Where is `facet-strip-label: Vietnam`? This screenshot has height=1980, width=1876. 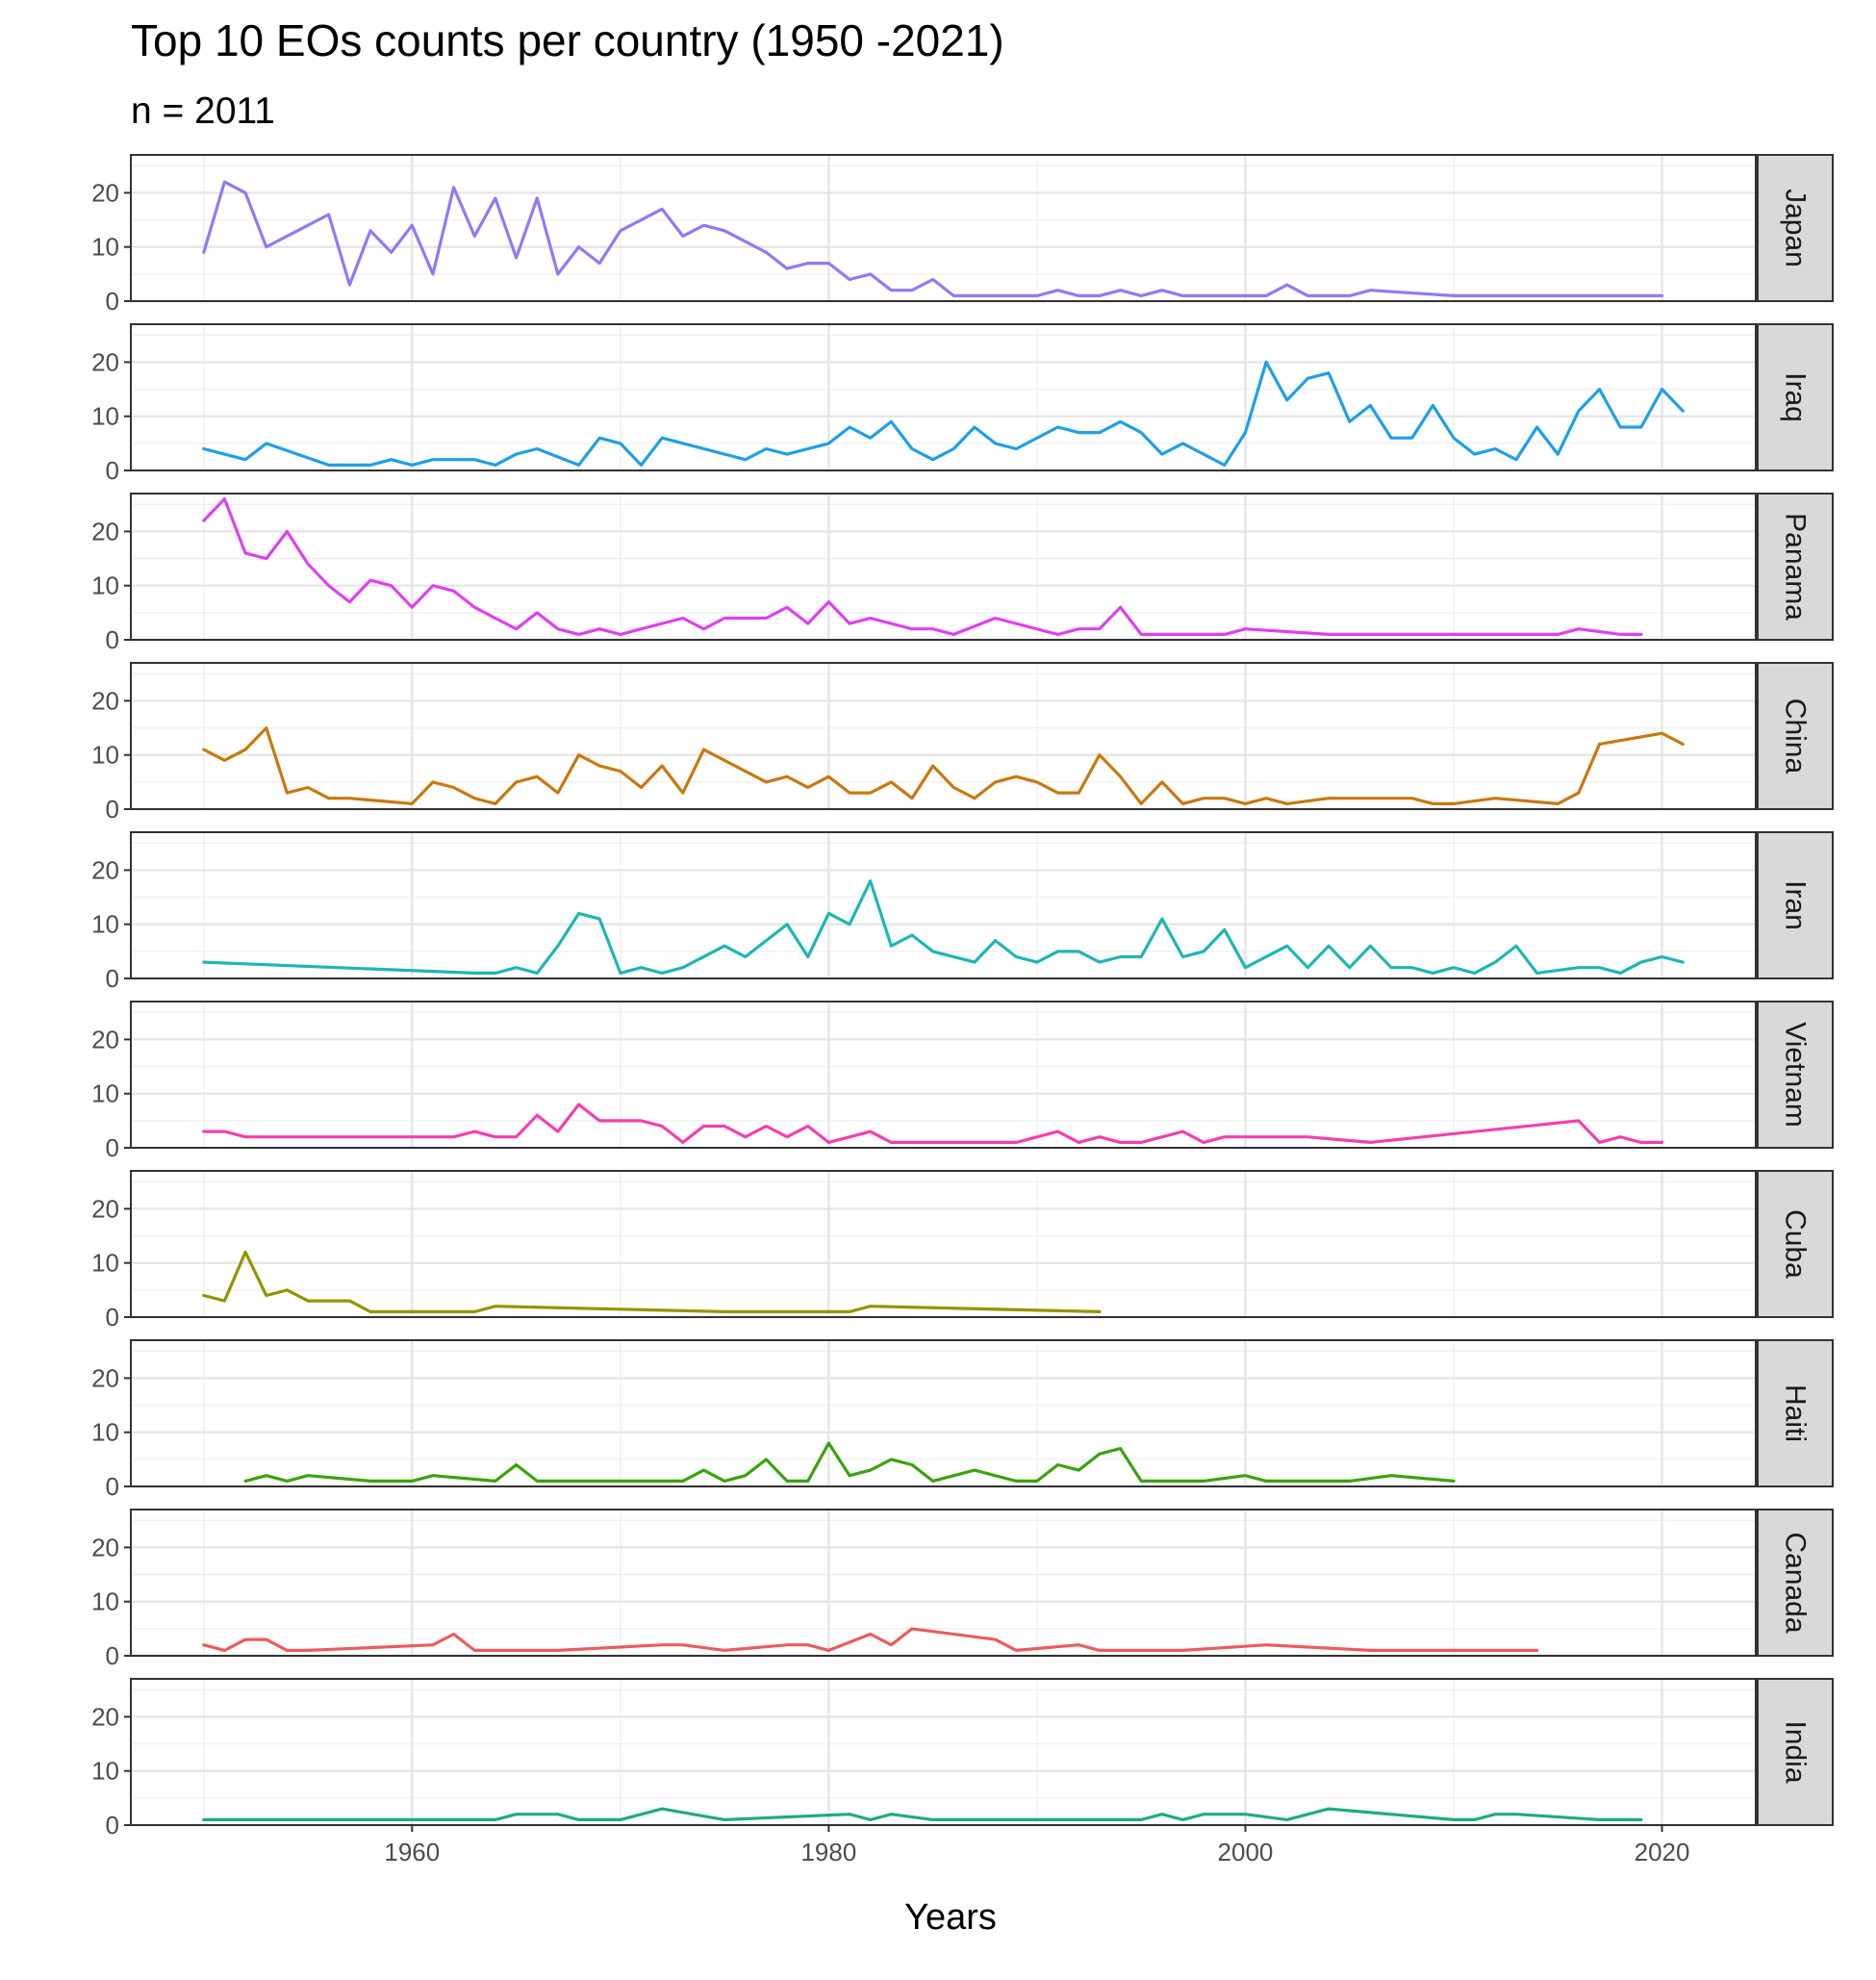 facet-strip-label: Vietnam is located at coordinates (1796, 1075).